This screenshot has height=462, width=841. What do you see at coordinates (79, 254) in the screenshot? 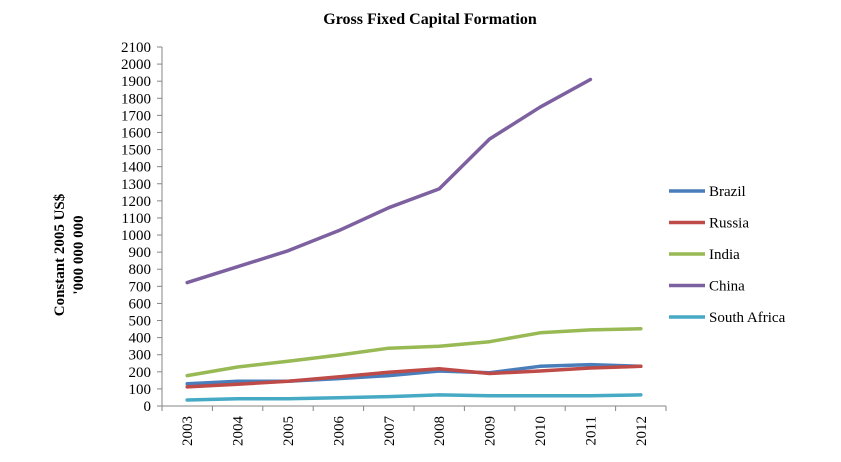
I see `y-axis-label-line2: '000 000 000` at bounding box center [79, 254].